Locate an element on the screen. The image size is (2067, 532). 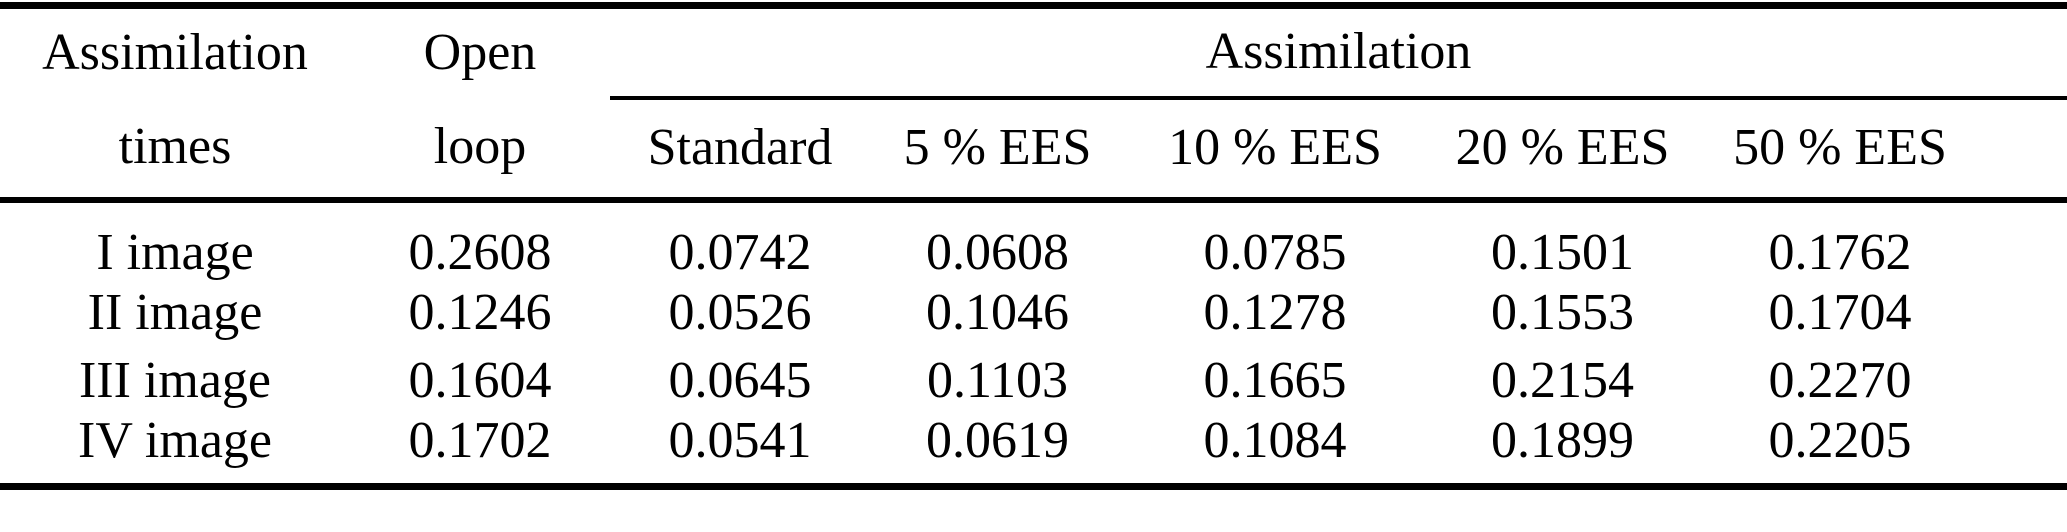
column-header-standard: Standard is located at coordinates (740, 150).